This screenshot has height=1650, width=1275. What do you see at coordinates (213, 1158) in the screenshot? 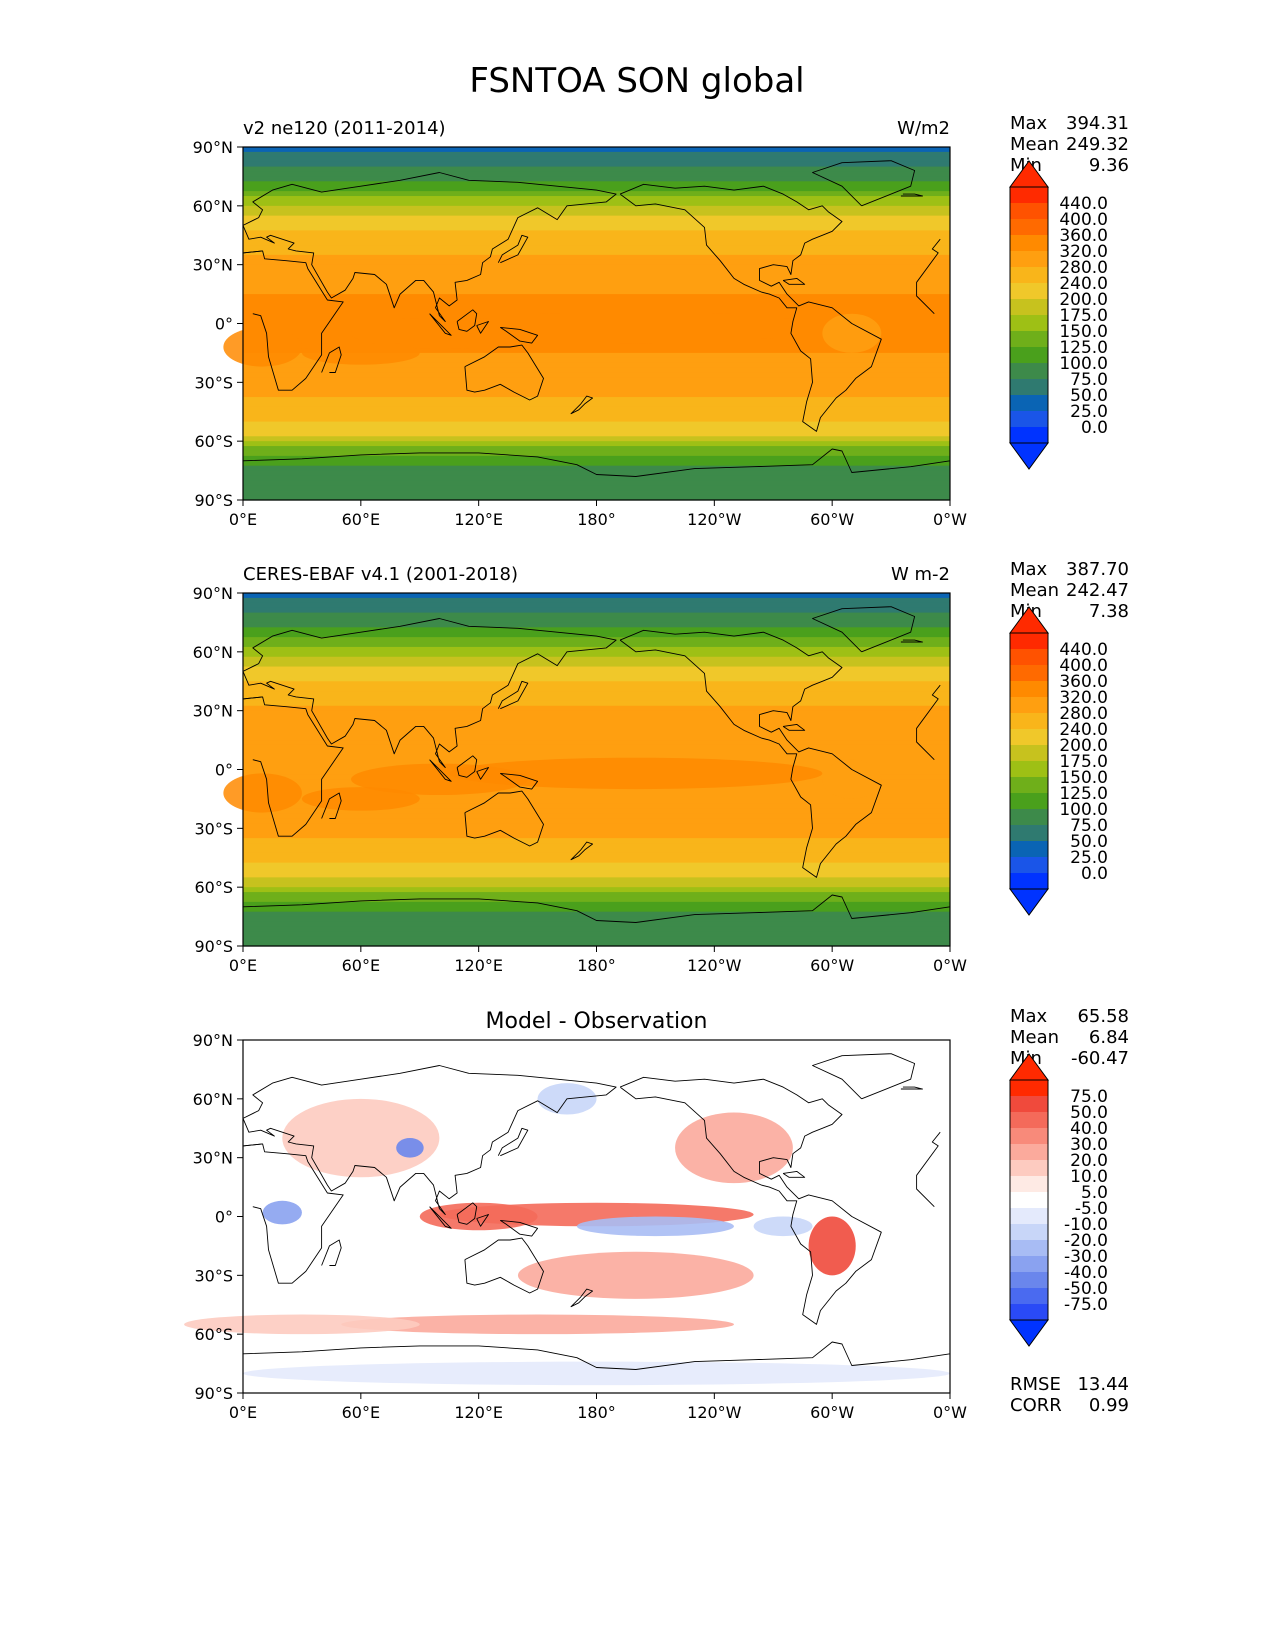
I see `lat-tick-label: 30°N` at bounding box center [213, 1158].